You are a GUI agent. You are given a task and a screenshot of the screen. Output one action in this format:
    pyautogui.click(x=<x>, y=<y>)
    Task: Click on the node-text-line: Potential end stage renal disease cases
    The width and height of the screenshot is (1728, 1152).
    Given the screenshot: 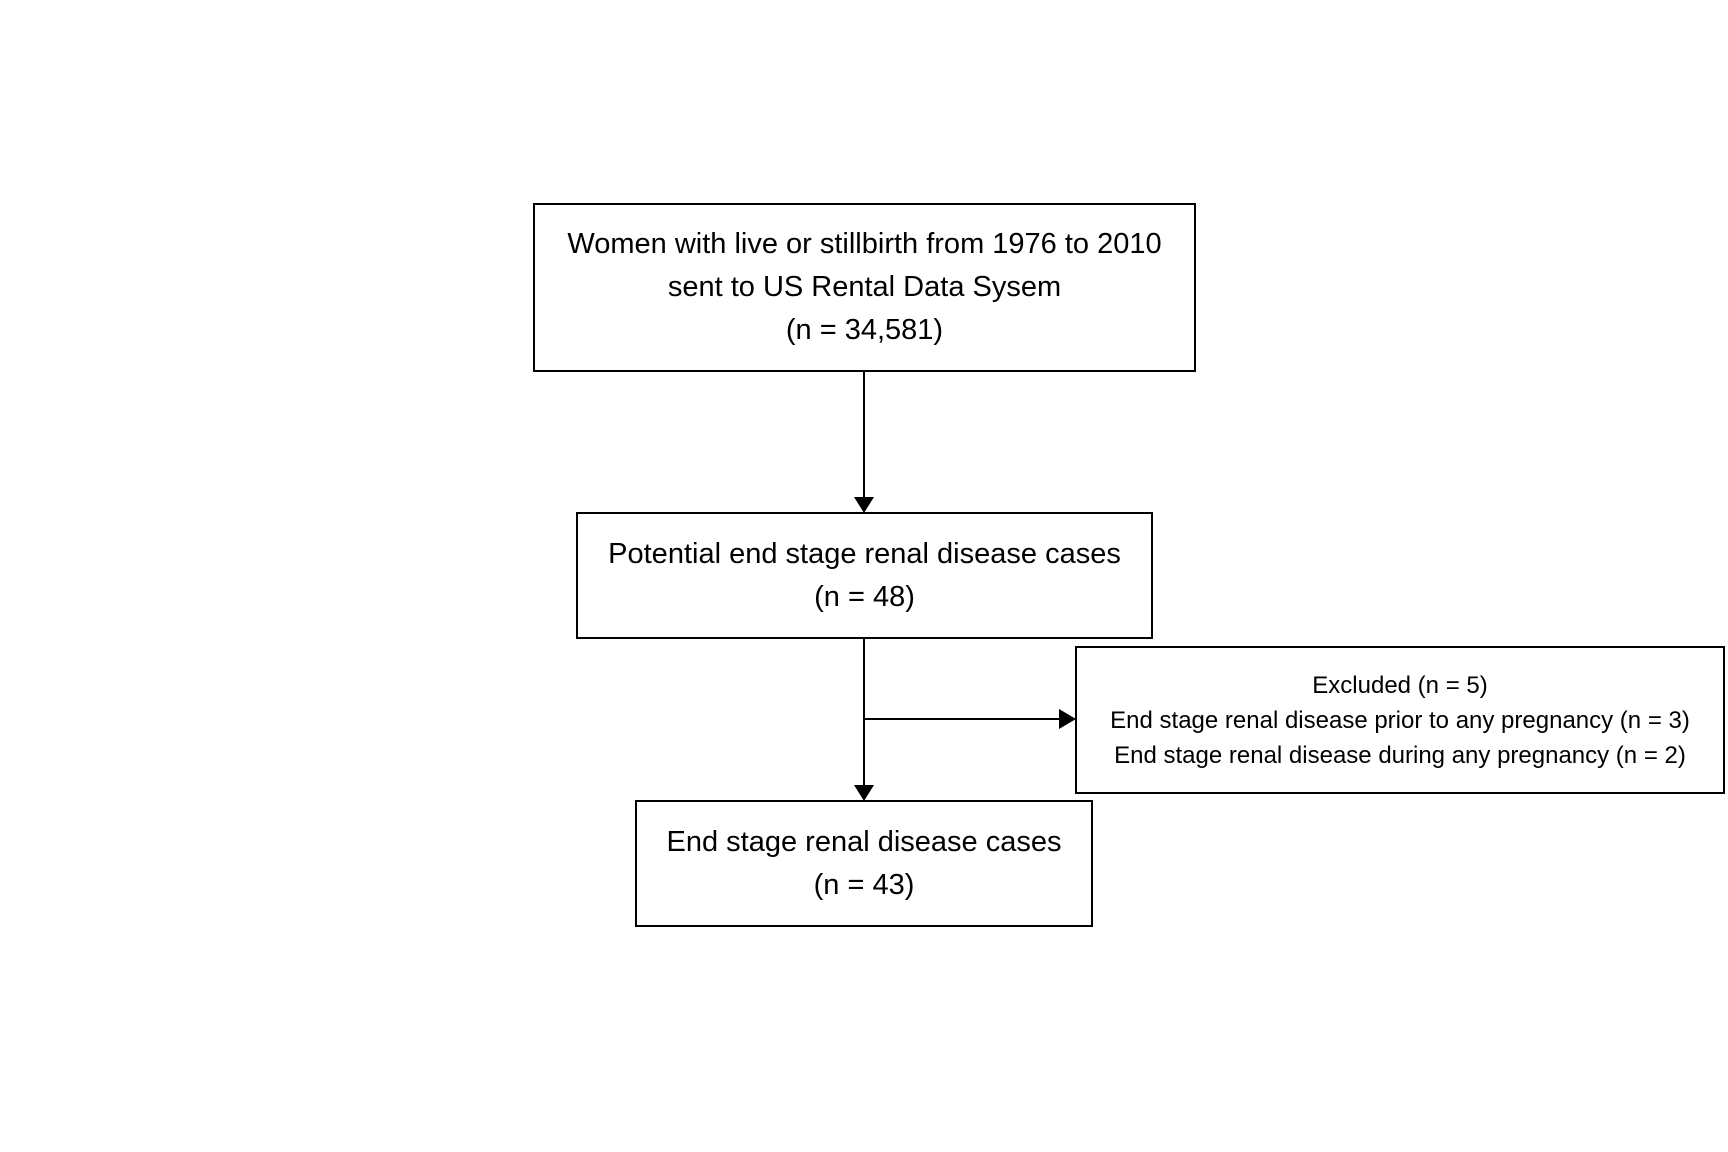 What is the action you would take?
    pyautogui.click(x=864, y=553)
    